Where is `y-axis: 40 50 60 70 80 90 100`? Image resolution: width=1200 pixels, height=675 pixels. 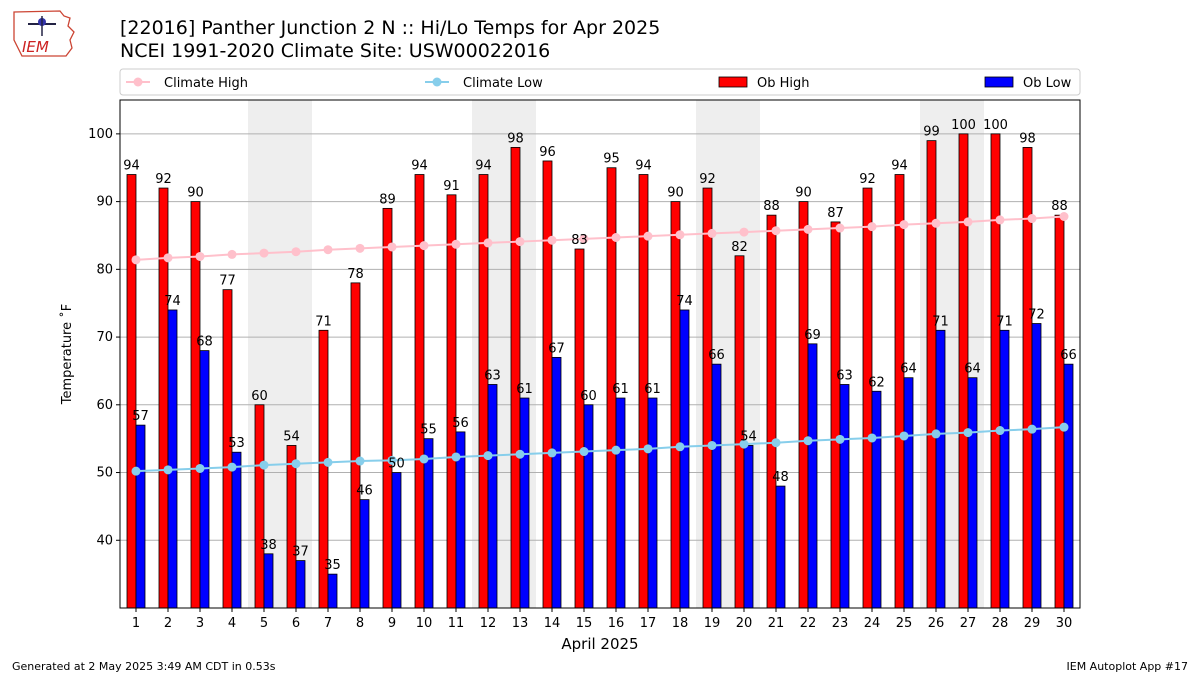
y-axis: 40 50 60 70 80 90 100 is located at coordinates (104, 337).